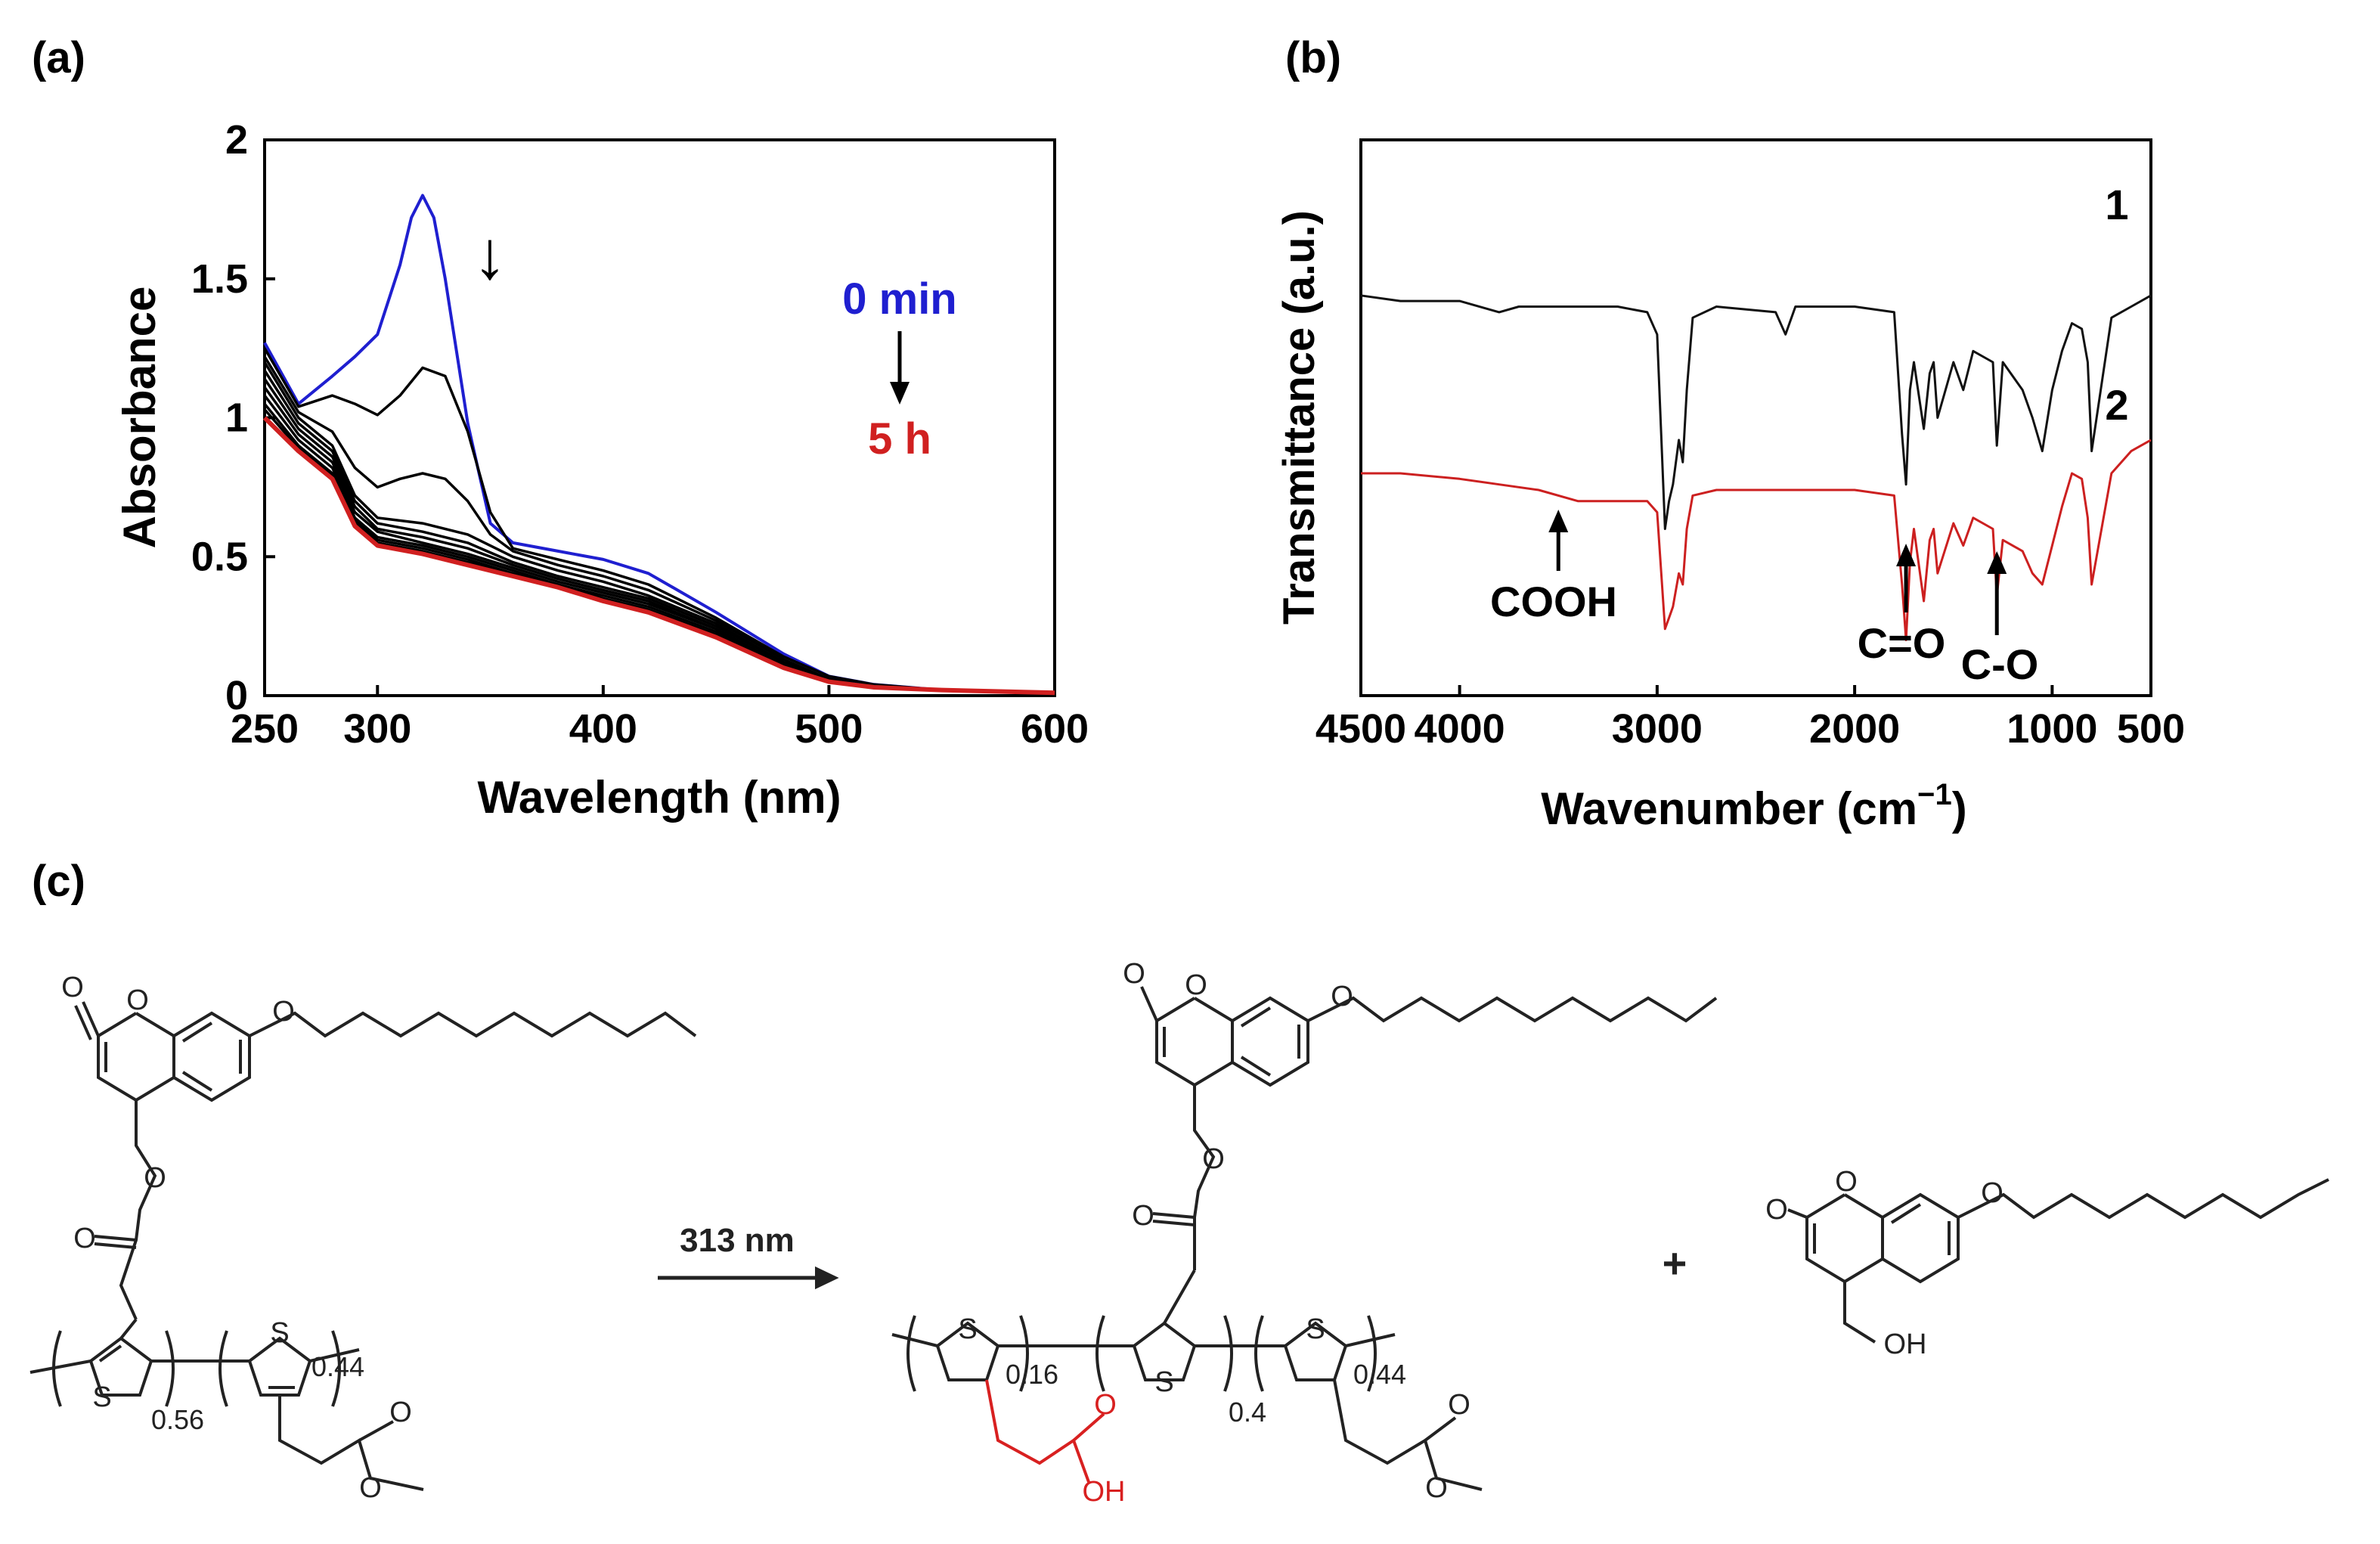  Describe the element at coordinates (377, 729) in the screenshot. I see `x-tick-label-a: 300` at that location.